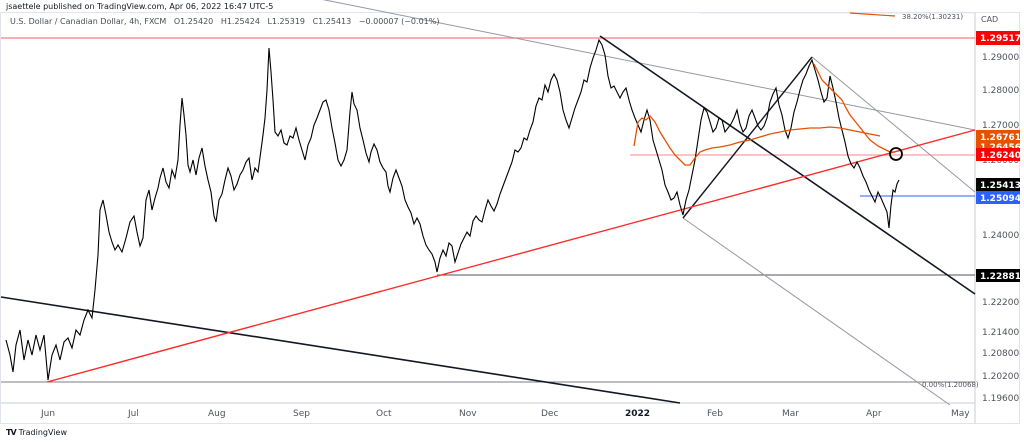 This screenshot has height=442, width=1024. Describe the element at coordinates (874, 414) in the screenshot. I see `time-tick: Apr` at that location.